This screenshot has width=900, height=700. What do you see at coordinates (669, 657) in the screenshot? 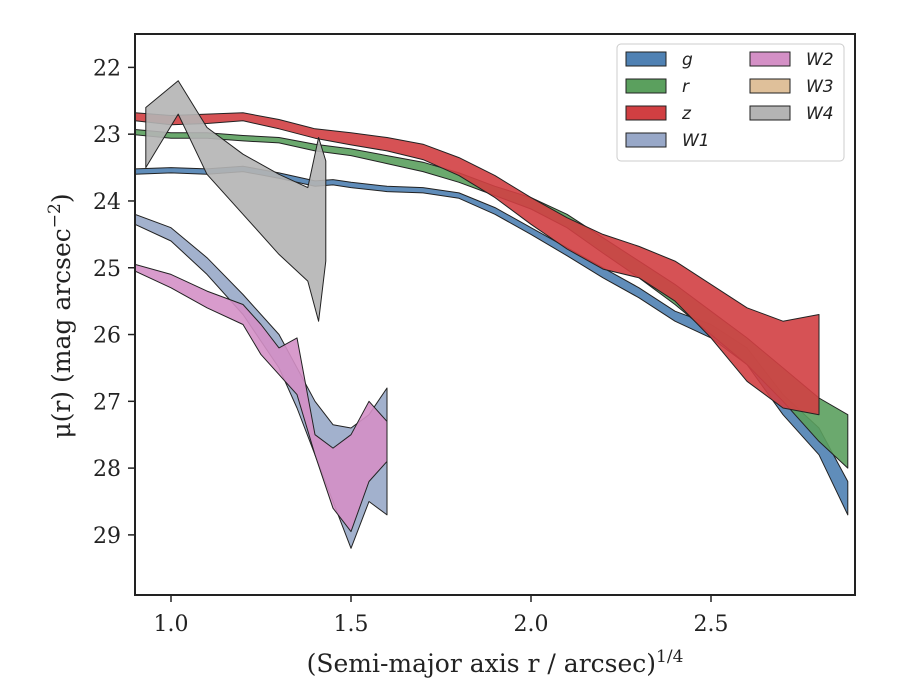
I see `x-axis-label-exponent: 1/4` at bounding box center [669, 657].